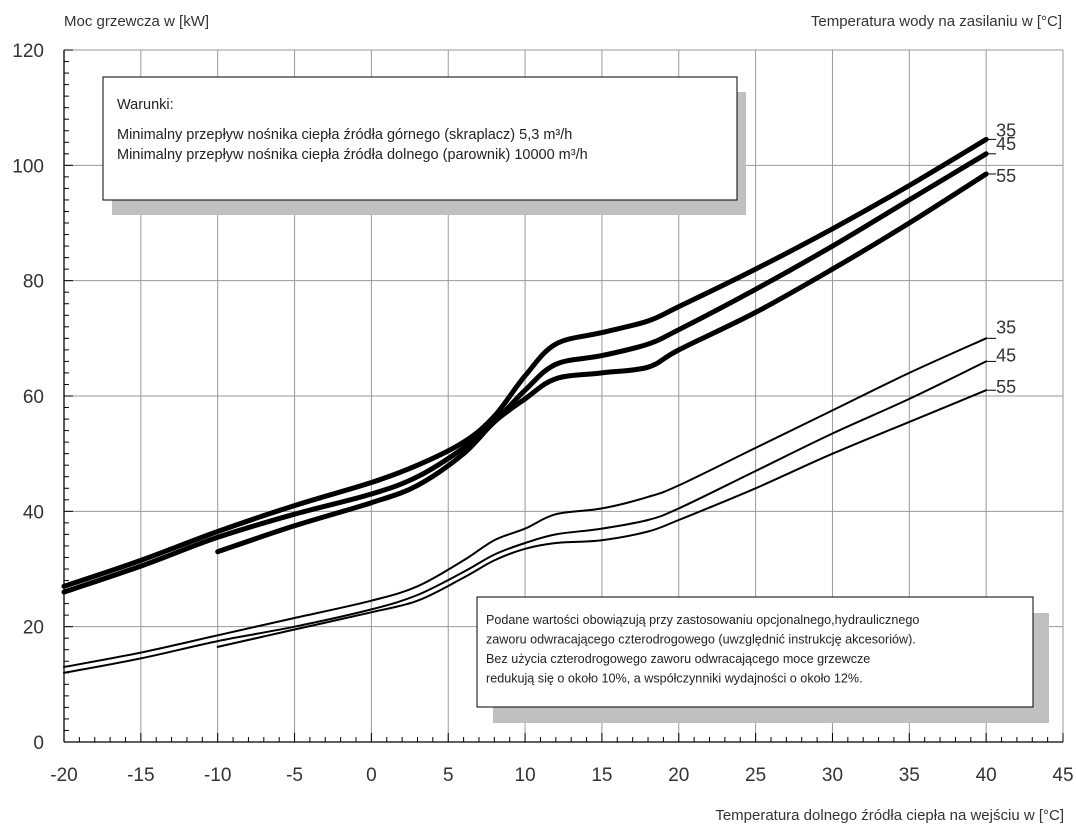 This screenshot has height=827, width=1076. What do you see at coordinates (1006, 355) in the screenshot?
I see `series-label-thin-45: 45` at bounding box center [1006, 355].